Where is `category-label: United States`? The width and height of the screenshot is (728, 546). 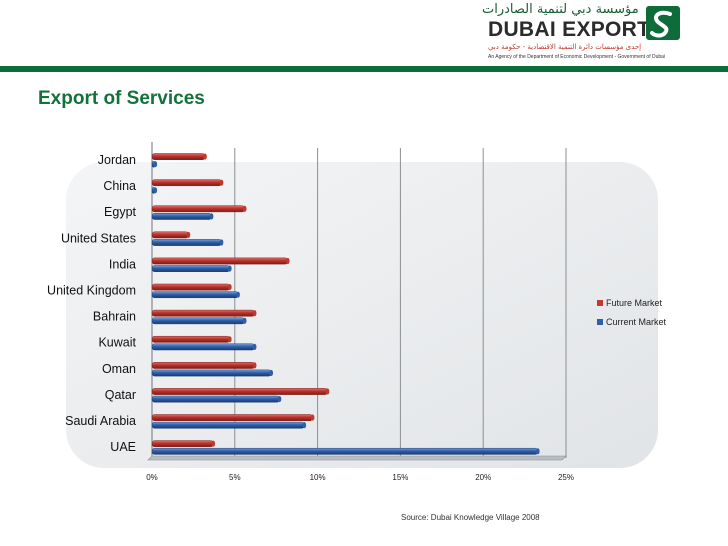 category-label: United States is located at coordinates (98, 238).